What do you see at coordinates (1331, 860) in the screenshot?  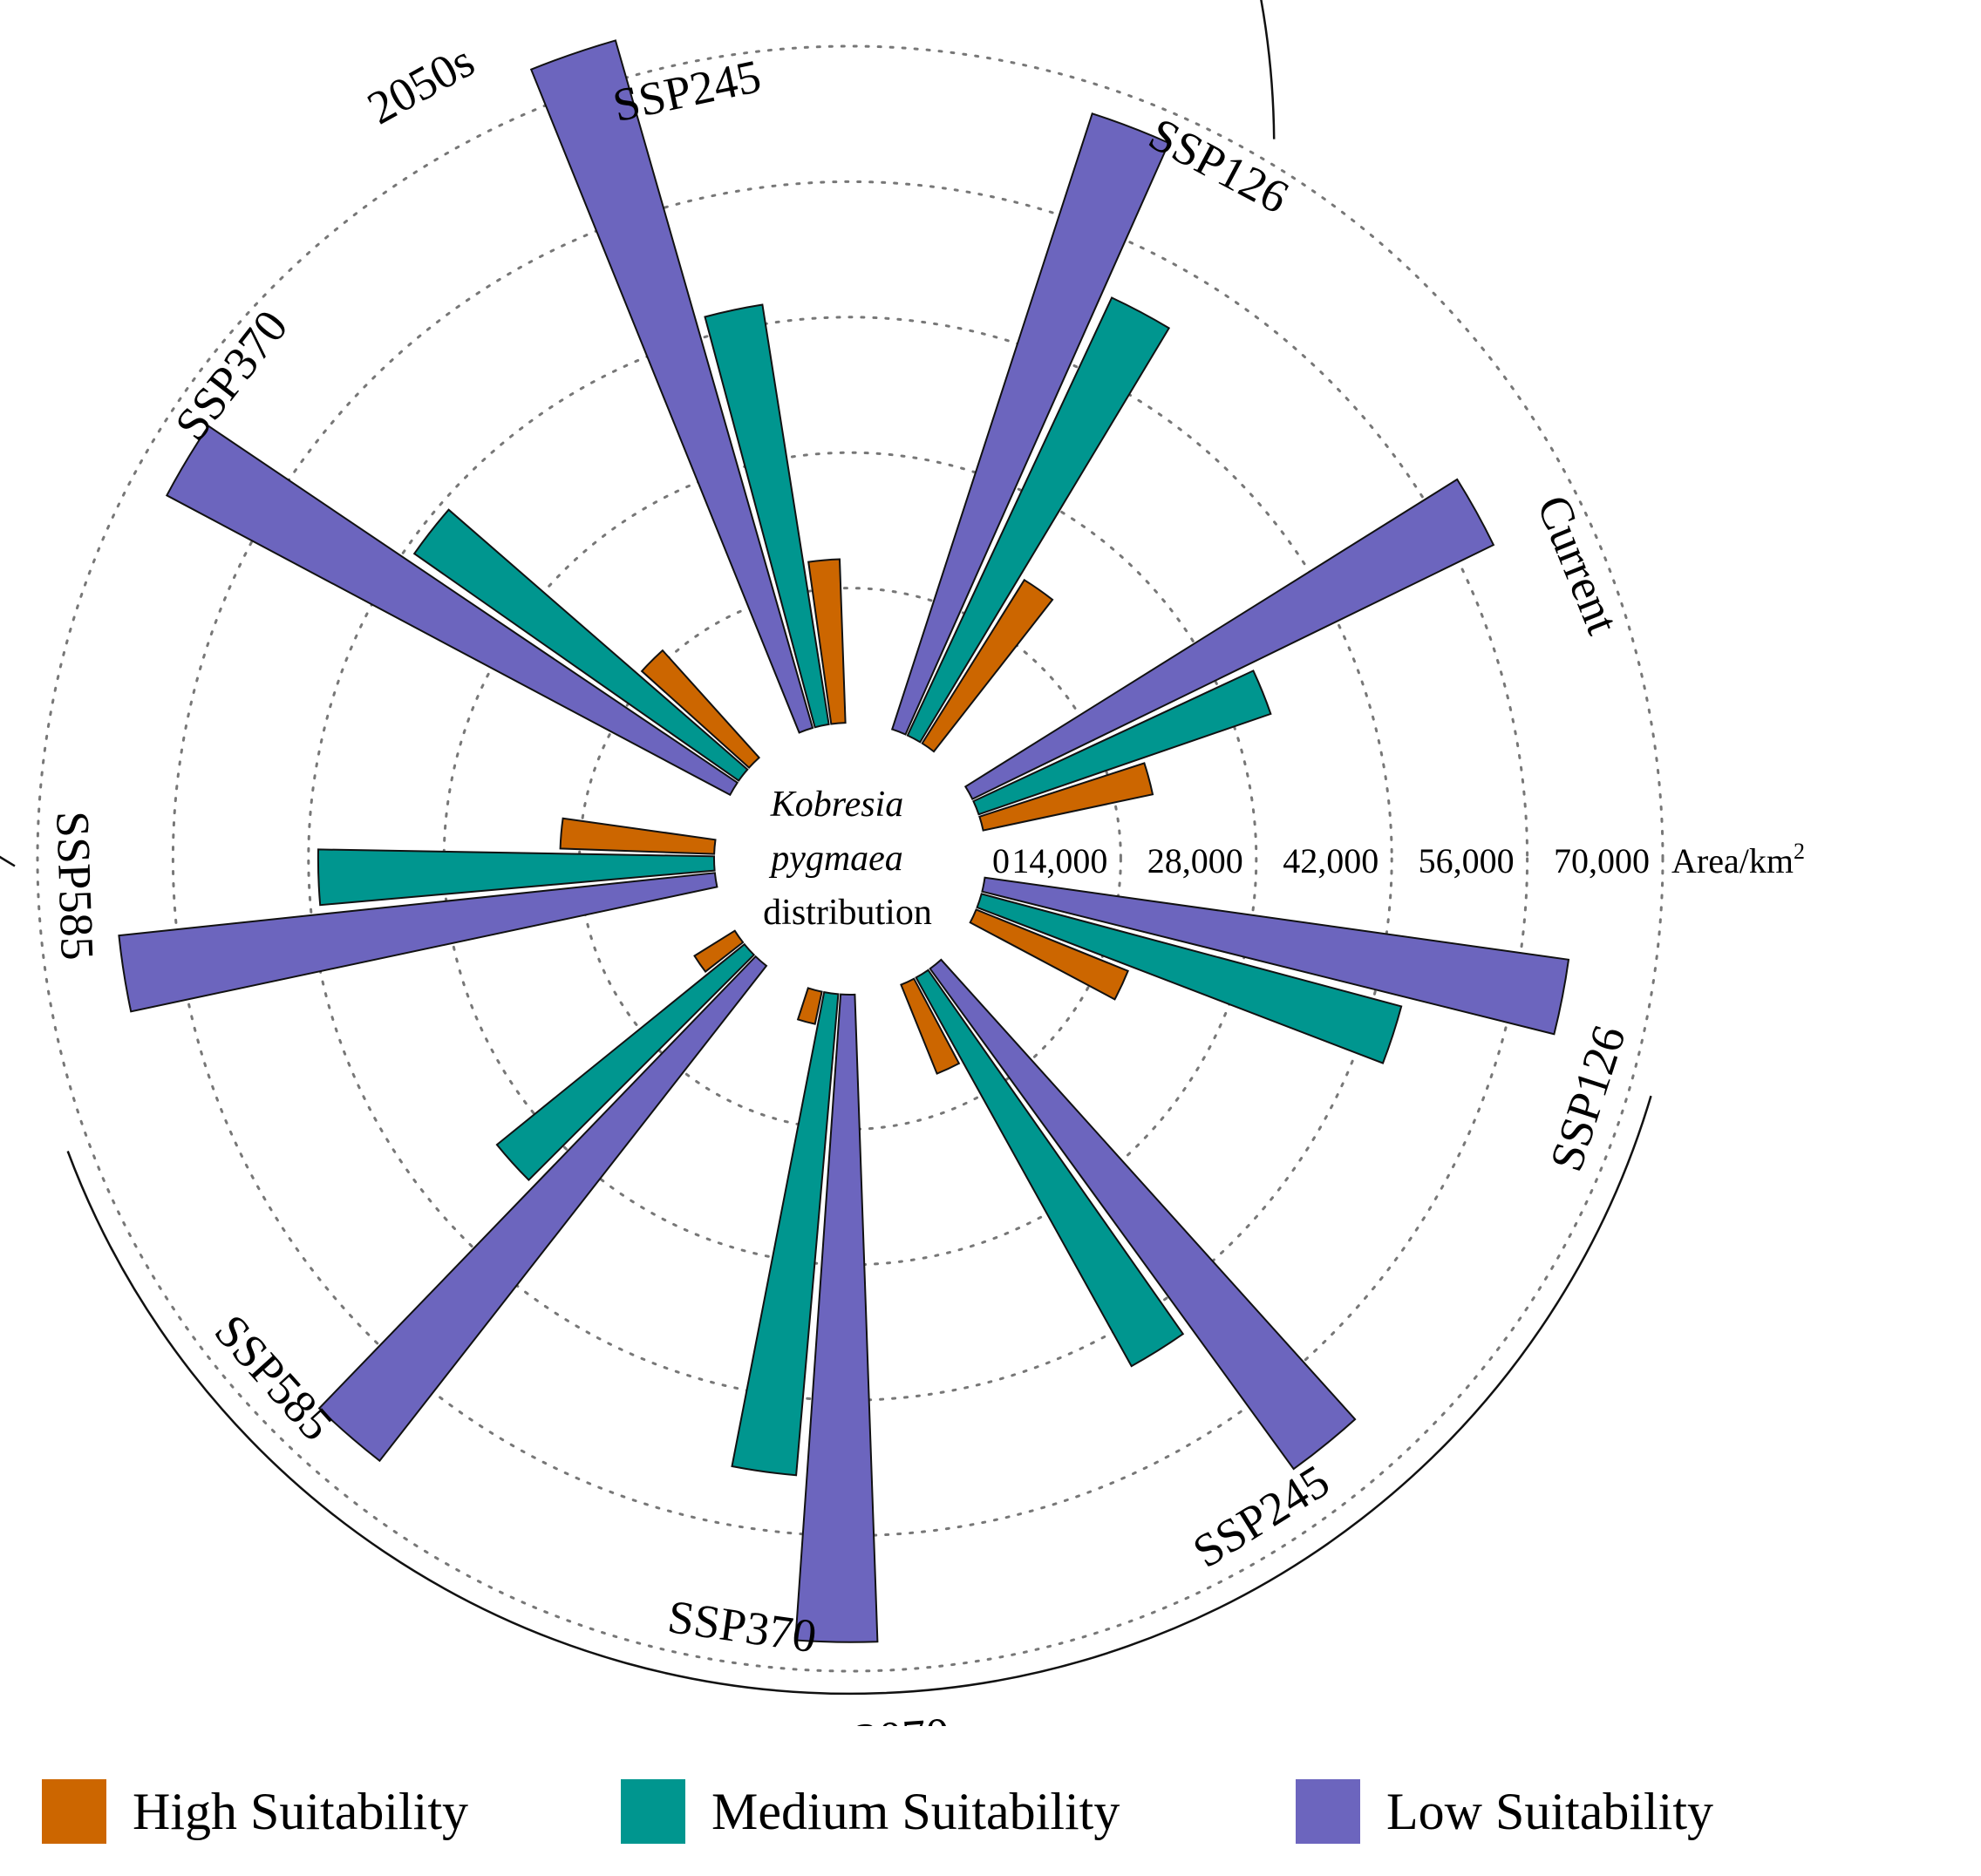 I see `axis-tick-3: 42,000` at bounding box center [1331, 860].